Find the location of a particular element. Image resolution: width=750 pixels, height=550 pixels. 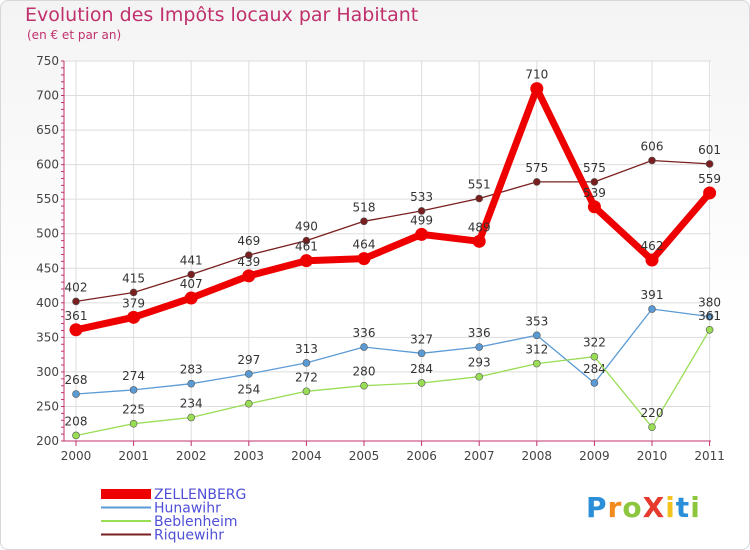

y-tick-label-750: 750 is located at coordinates (47, 61).